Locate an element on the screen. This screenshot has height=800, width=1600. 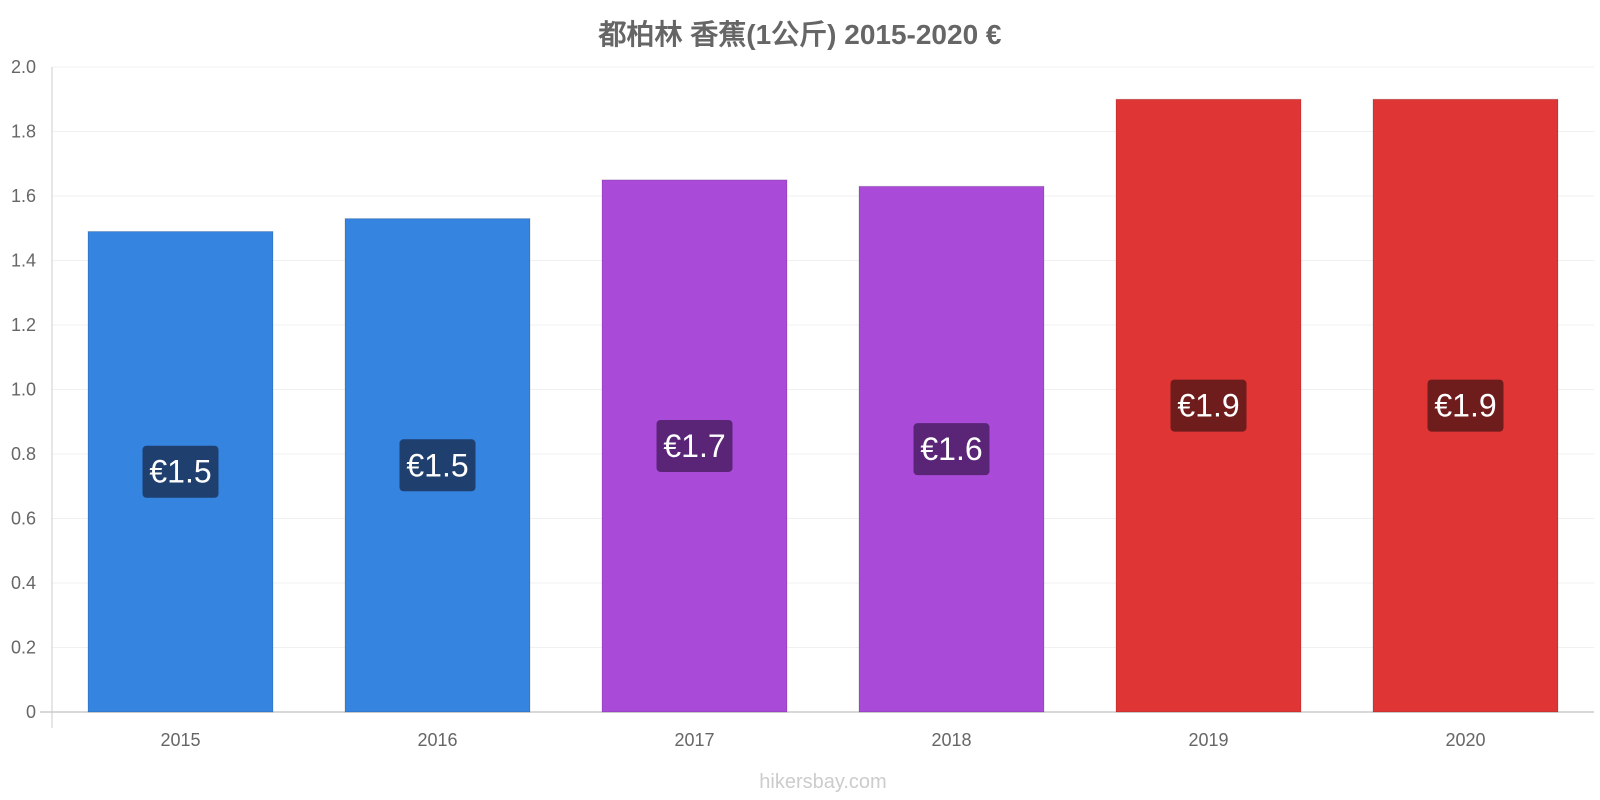
y-tick-label: 1.8 is located at coordinates (23, 132).